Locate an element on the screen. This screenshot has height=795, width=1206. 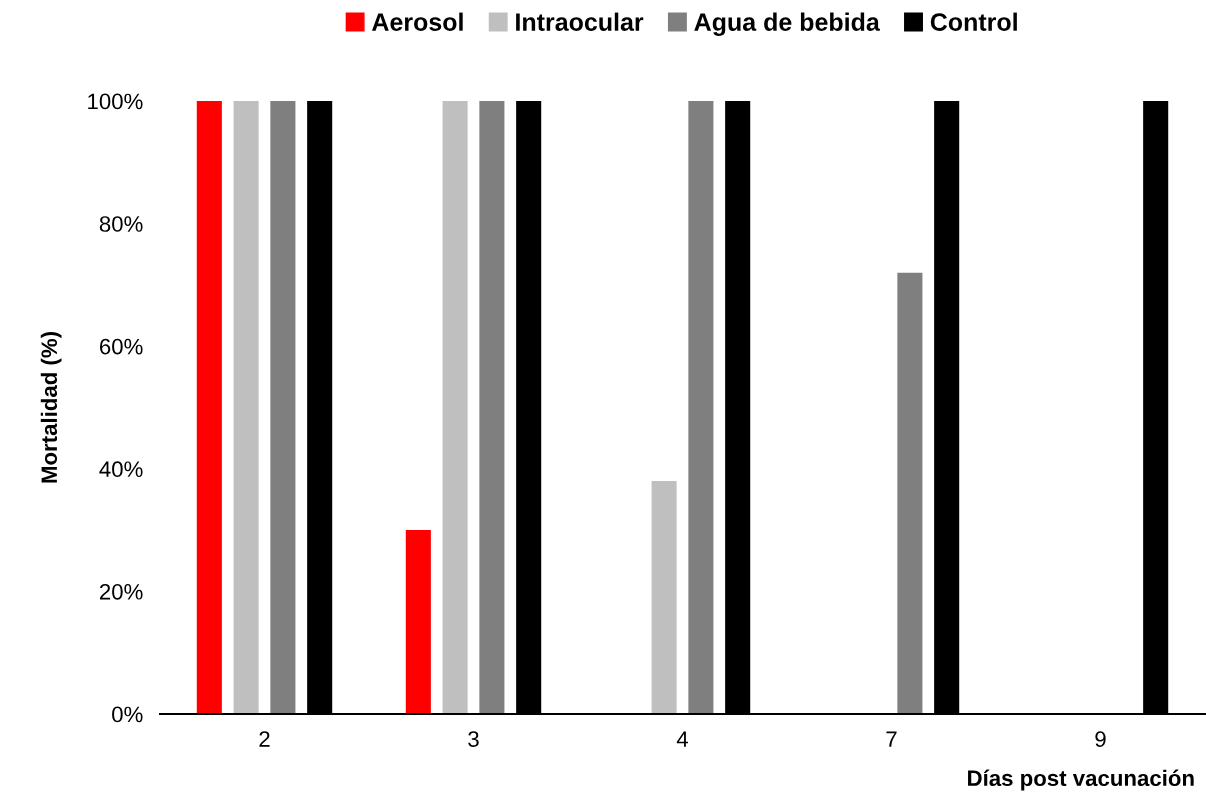
legend-label: Control is located at coordinates (973, 21).